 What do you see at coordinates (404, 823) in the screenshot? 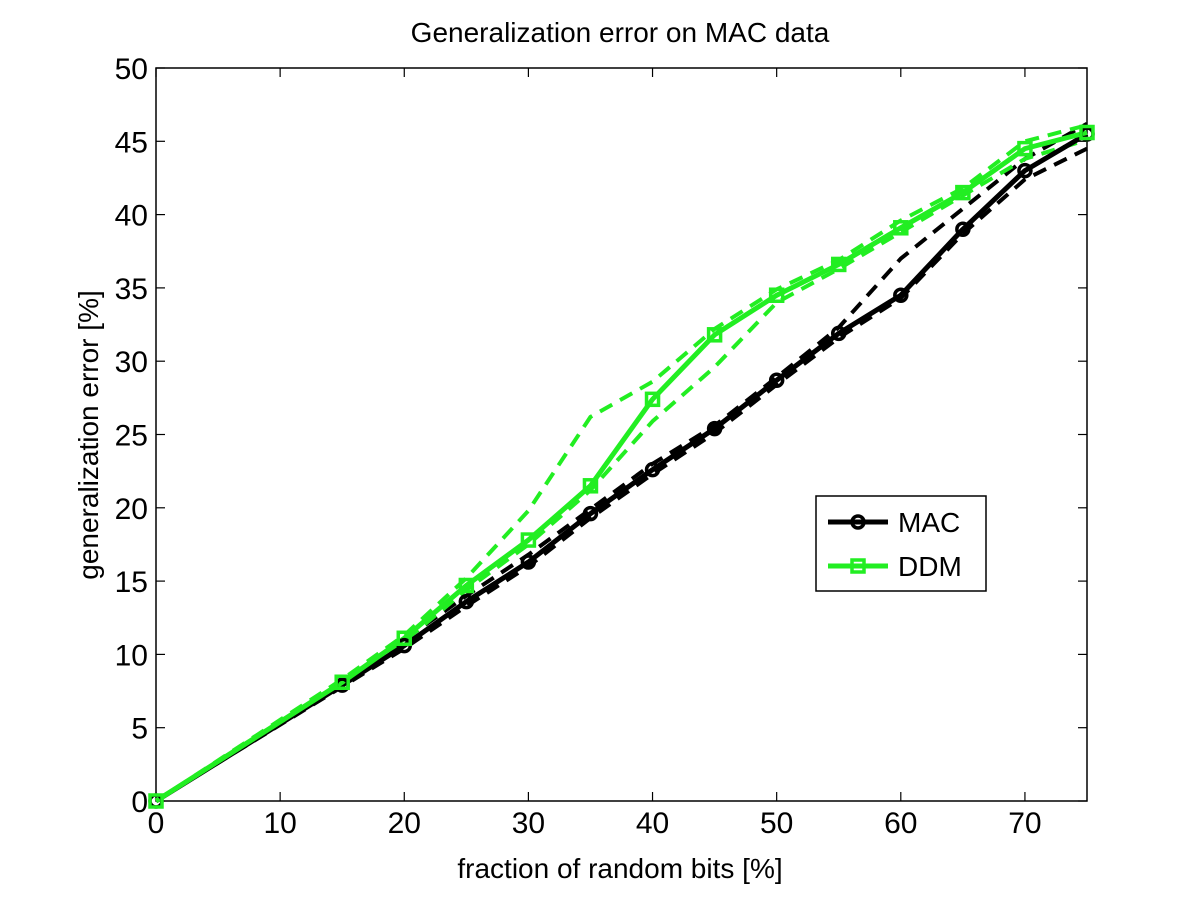
I see `x-tick-label: 20` at bounding box center [404, 823].